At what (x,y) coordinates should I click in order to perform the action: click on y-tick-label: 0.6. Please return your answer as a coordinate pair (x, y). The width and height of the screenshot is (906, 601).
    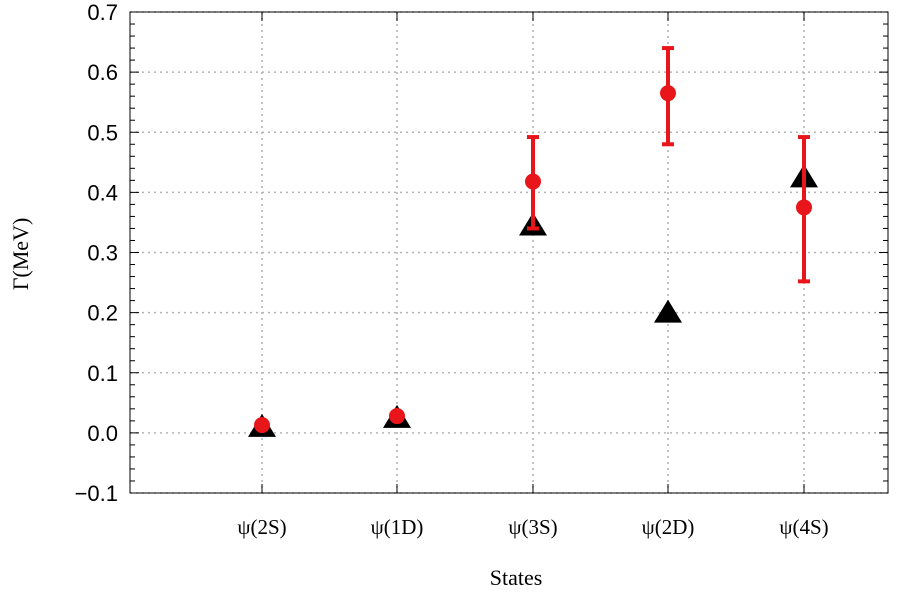
    Looking at the image, I should click on (102, 72).